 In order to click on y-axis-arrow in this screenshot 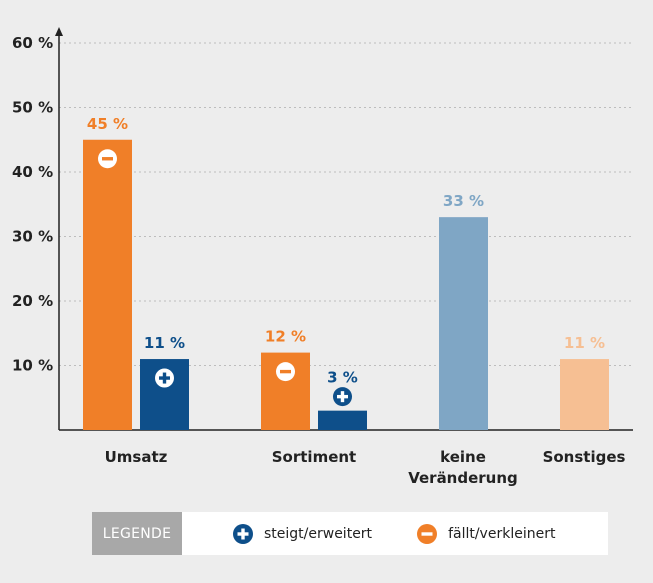, I will do `click(59, 31)`.